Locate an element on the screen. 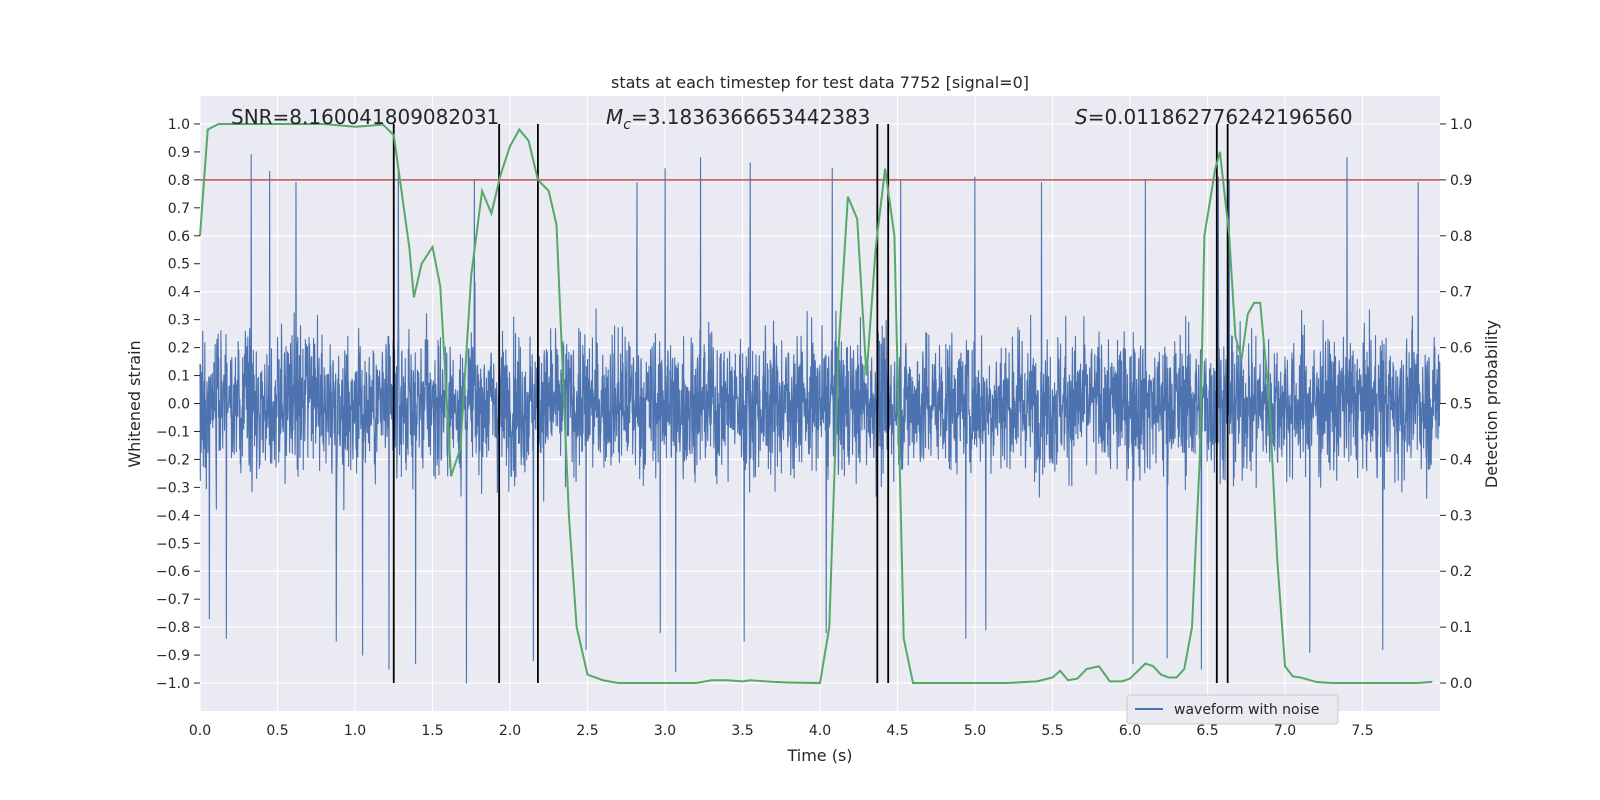  chirp-mass-value: =3.1836366653442383 is located at coordinates (750, 117).